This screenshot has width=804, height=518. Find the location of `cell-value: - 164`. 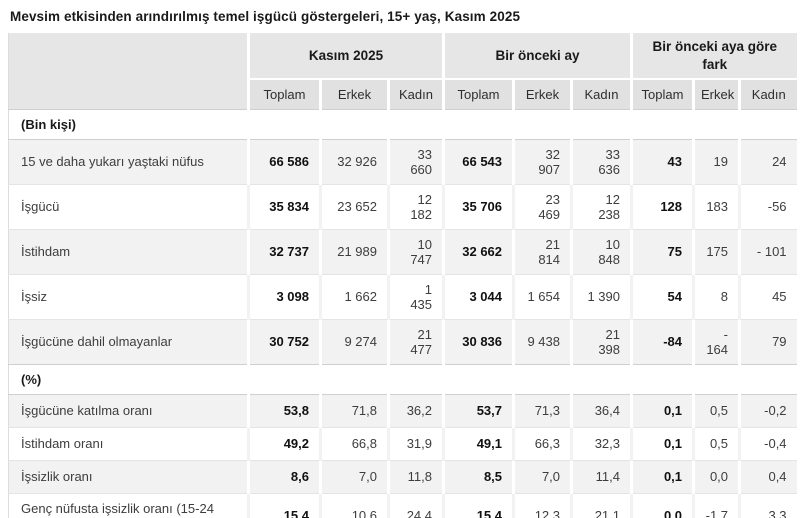

cell-value: - 164 is located at coordinates (716, 341).